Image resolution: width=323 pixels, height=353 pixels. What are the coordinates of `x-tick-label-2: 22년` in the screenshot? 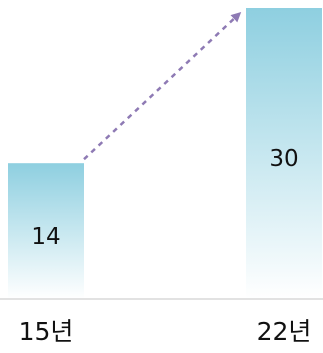 It's located at (284, 331).